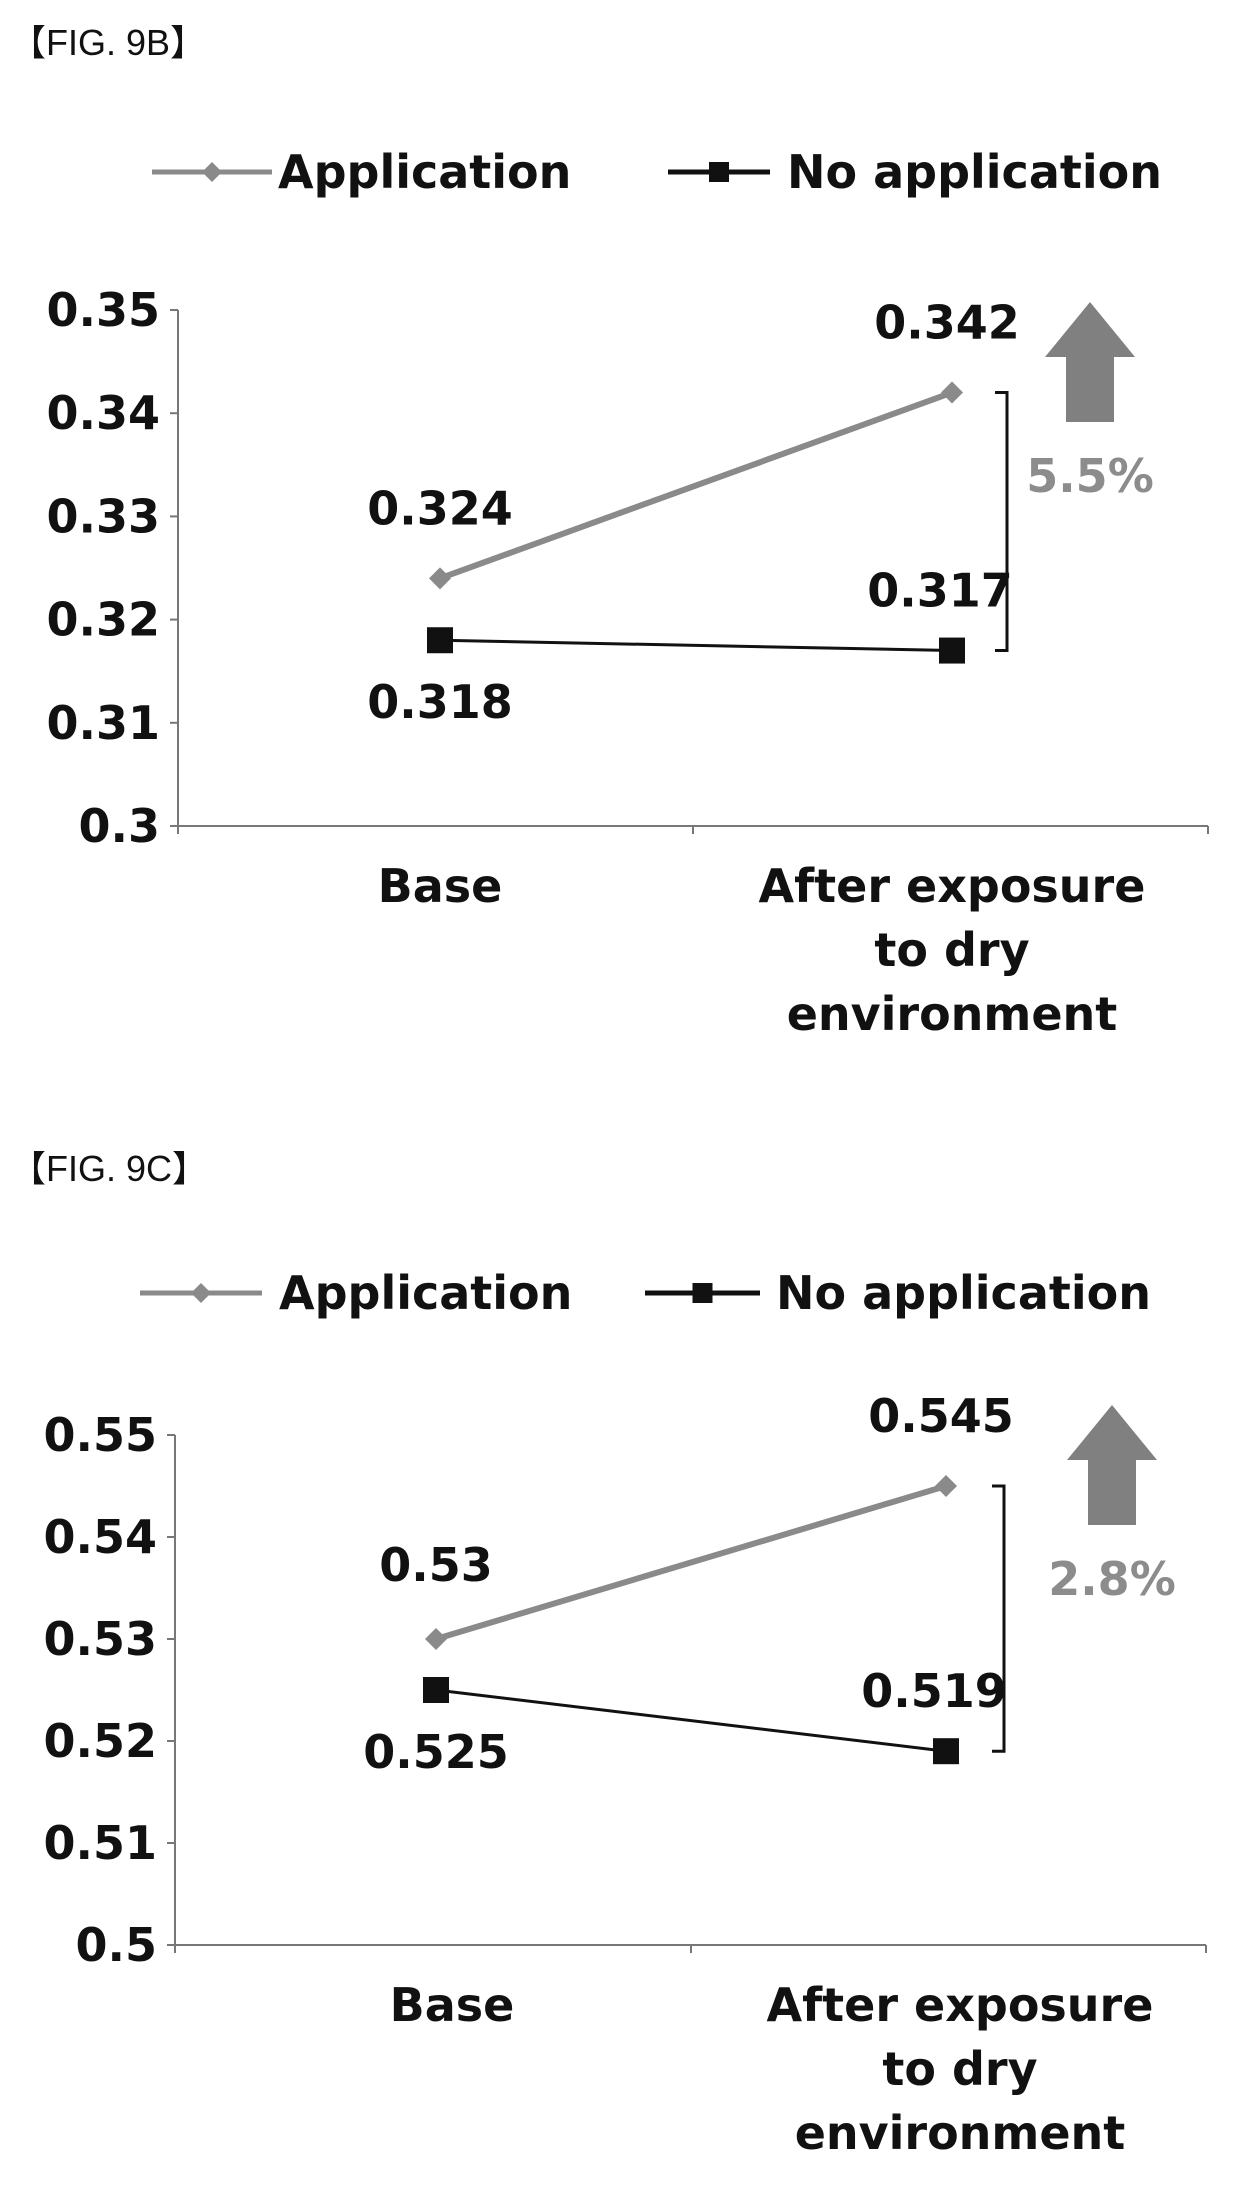 The height and width of the screenshot is (2203, 1240). Describe the element at coordinates (104, 516) in the screenshot. I see `y-tick-label: 0.33` at that location.